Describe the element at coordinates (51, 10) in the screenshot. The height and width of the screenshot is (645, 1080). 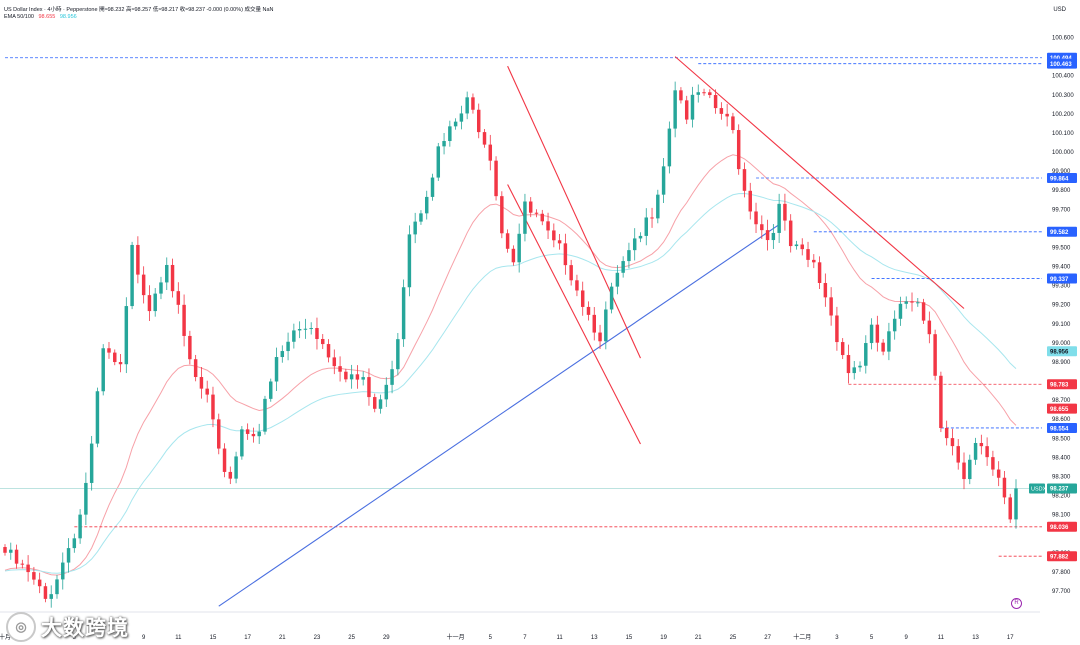
I see `instrument-title: US Dollar Index · 4小時 · Pepperstone` at that location.